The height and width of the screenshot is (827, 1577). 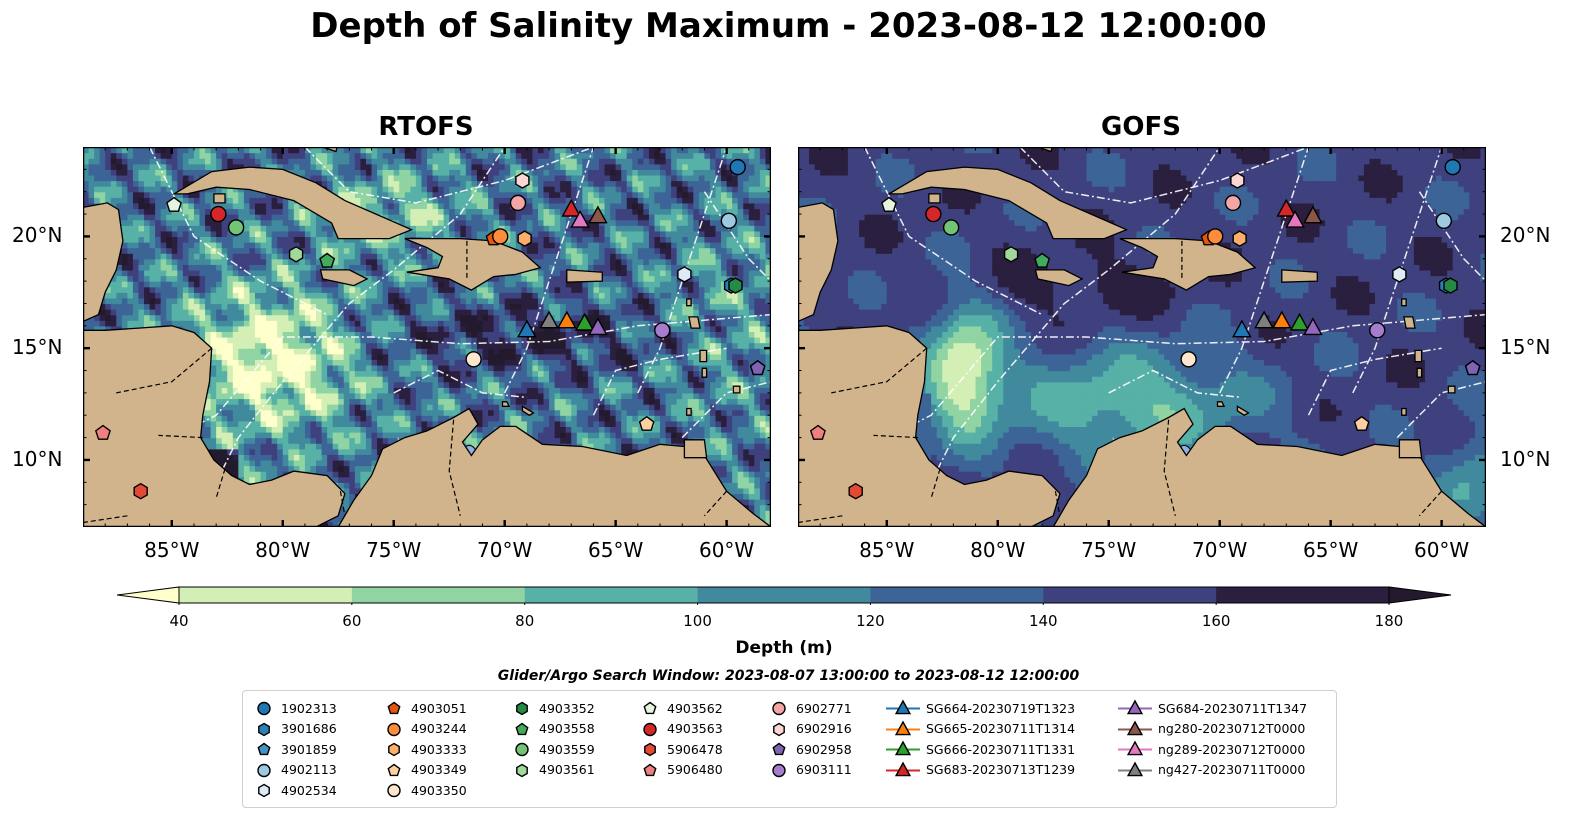 I want to click on legend-item: 6902916, so click(x=810, y=729).